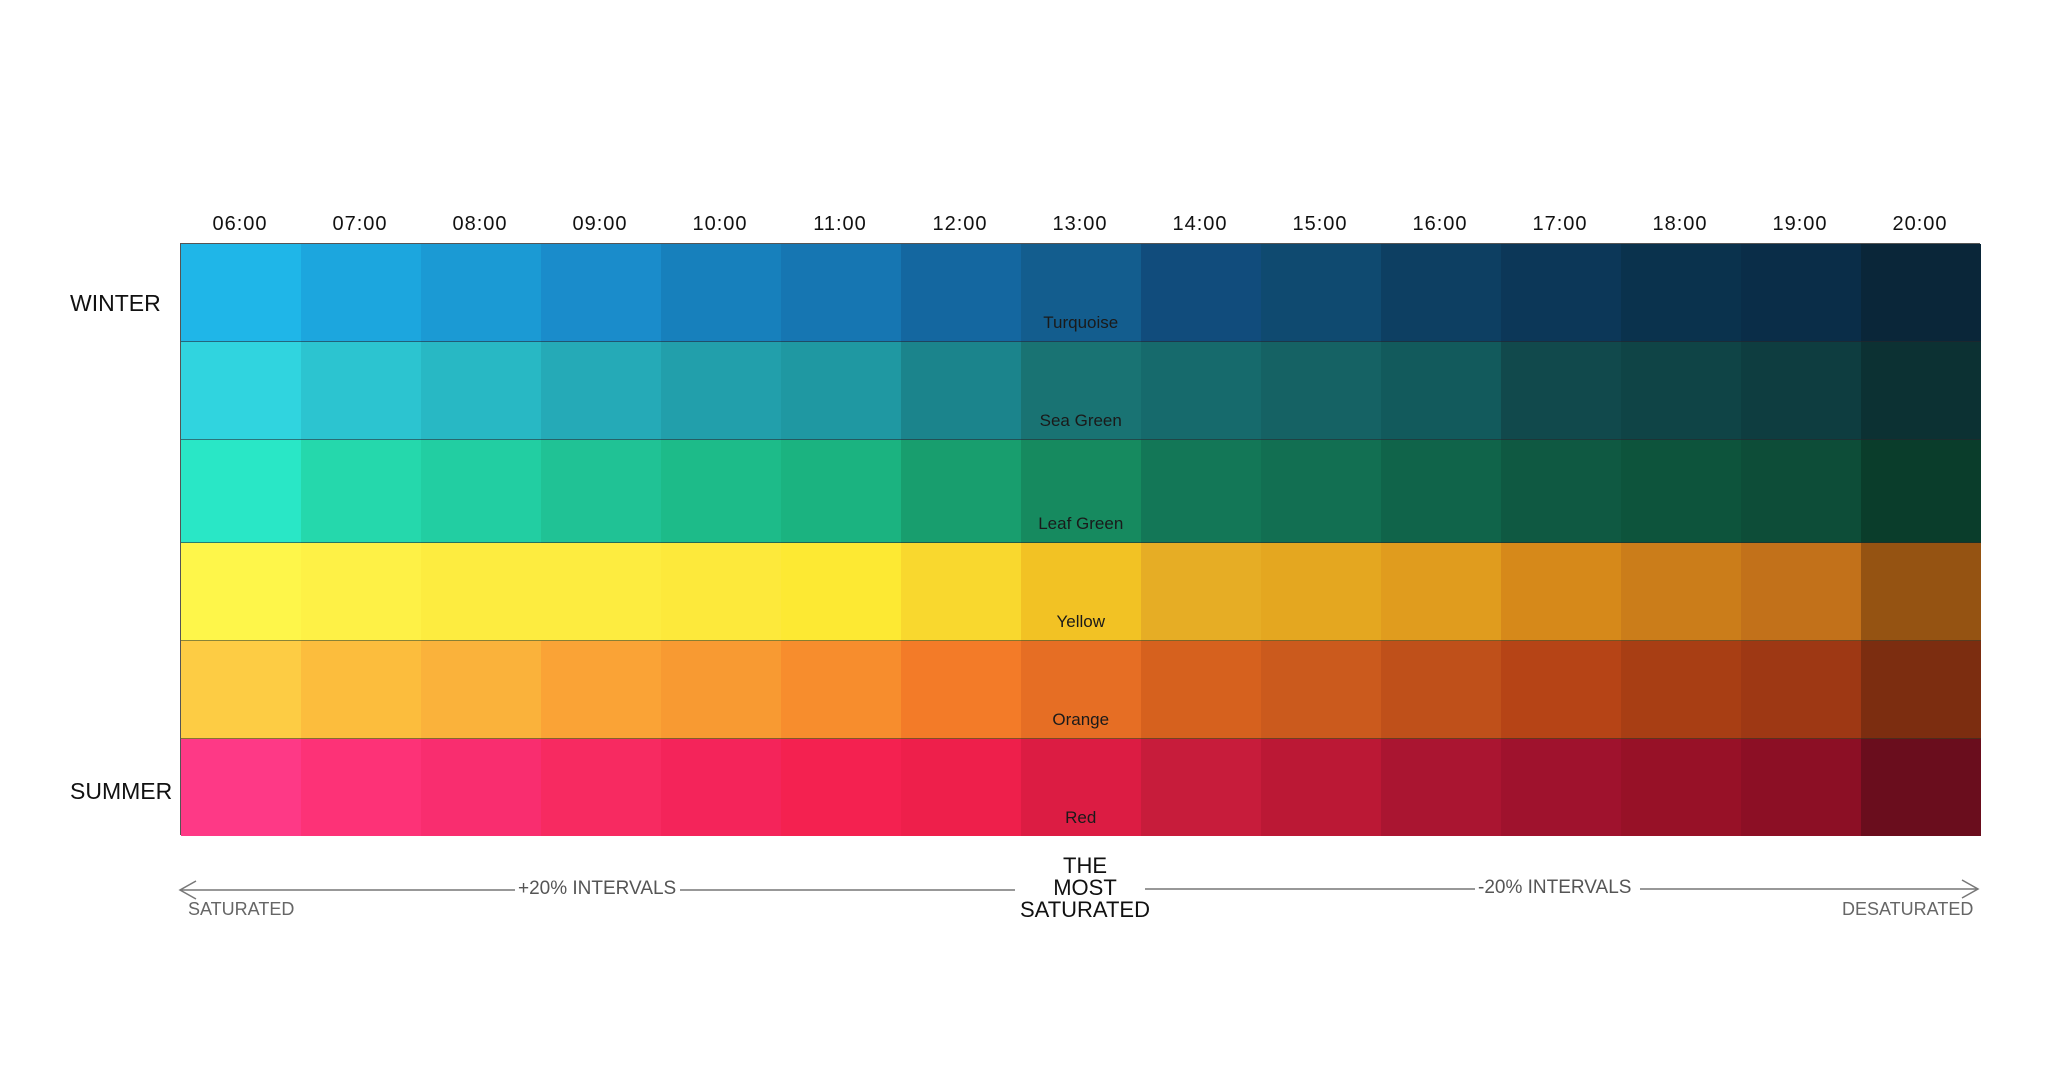  What do you see at coordinates (1920, 224) in the screenshot?
I see `time-label: 20:00` at bounding box center [1920, 224].